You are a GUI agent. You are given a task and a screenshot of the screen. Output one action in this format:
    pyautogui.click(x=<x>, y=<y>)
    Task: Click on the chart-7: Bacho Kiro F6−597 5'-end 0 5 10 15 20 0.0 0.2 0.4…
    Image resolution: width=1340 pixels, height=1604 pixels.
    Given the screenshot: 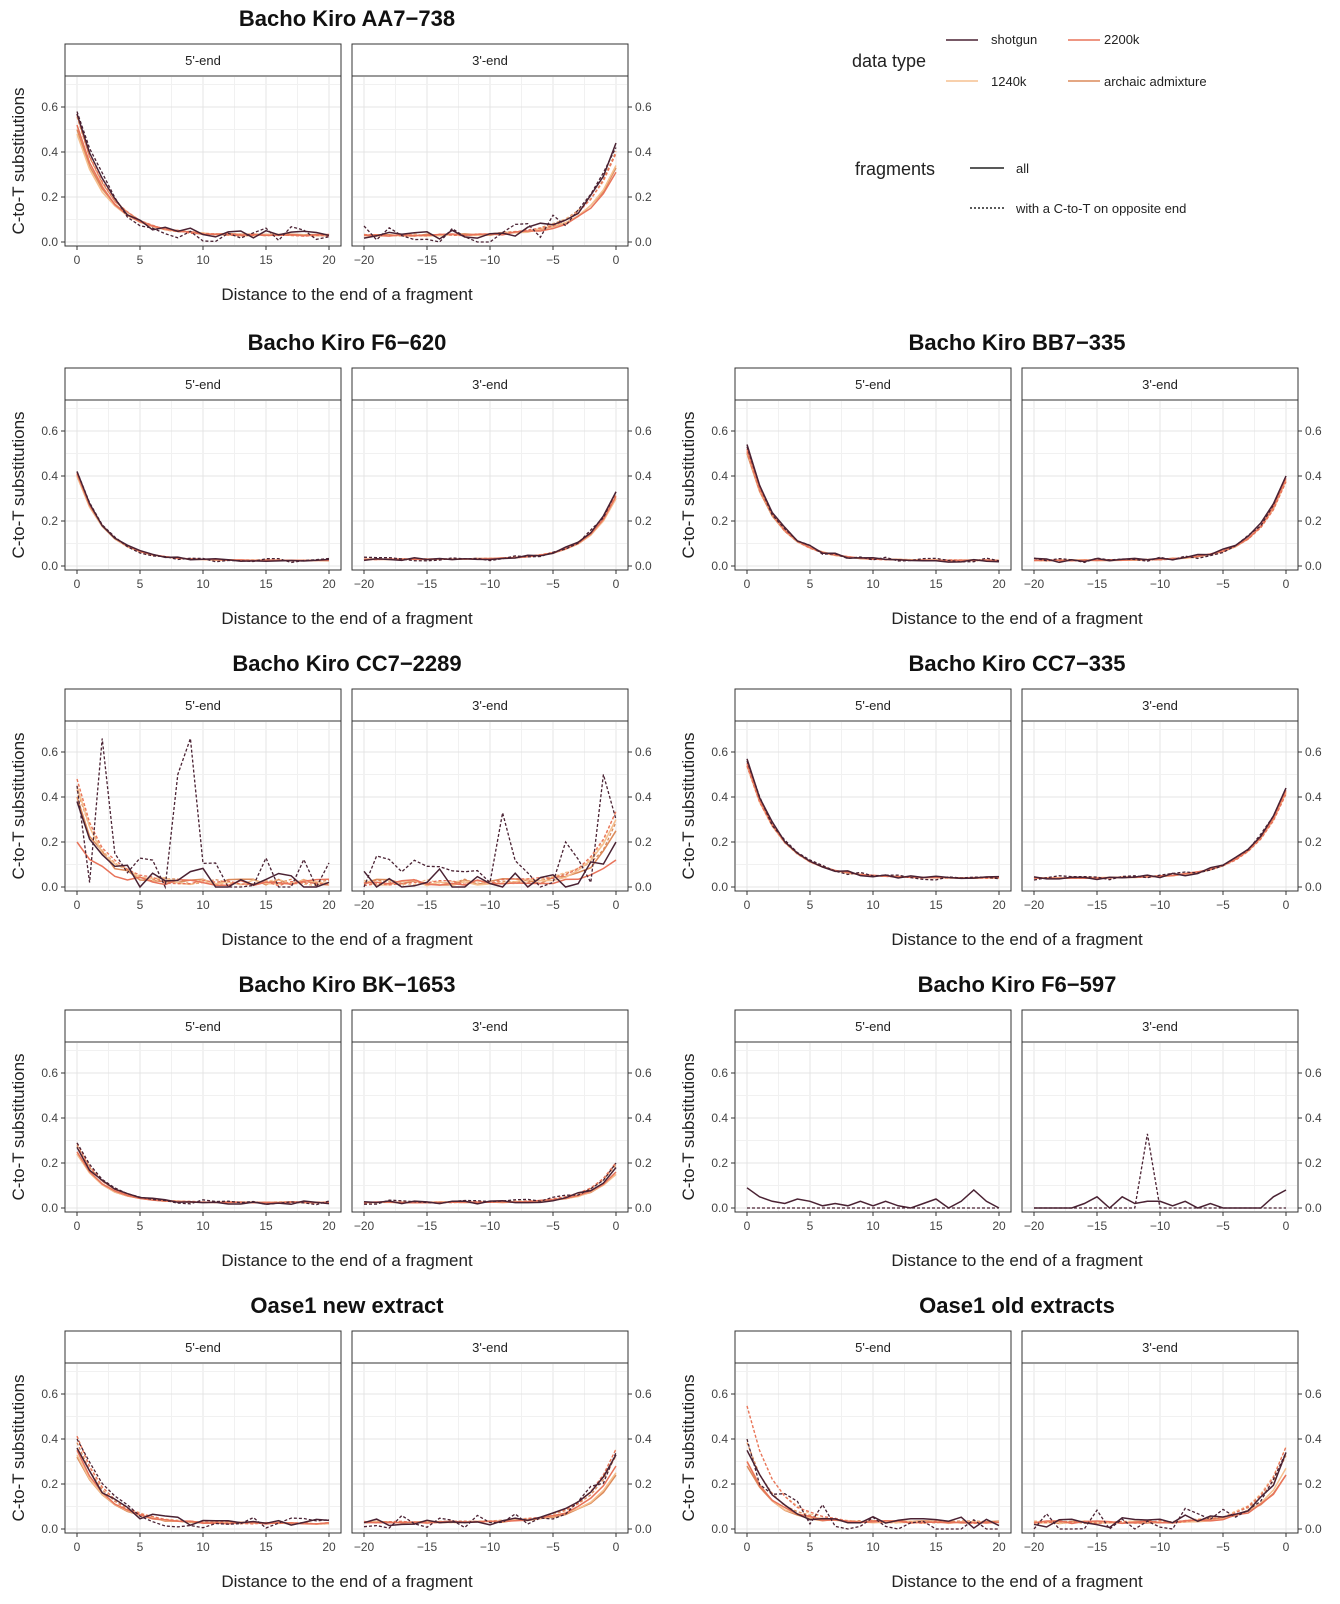 What is the action you would take?
    pyautogui.click(x=1000, y=1121)
    